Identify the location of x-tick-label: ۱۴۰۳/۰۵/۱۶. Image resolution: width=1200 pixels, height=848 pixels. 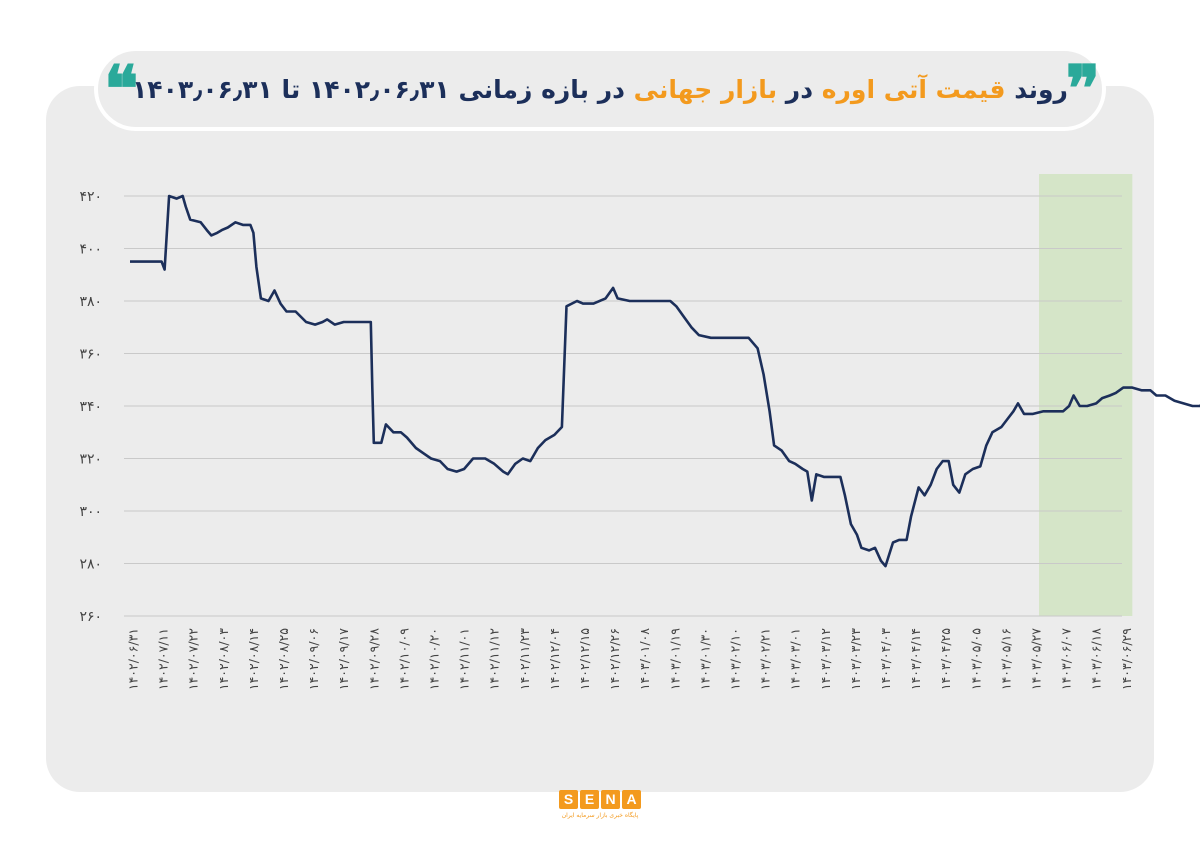
(1005, 659).